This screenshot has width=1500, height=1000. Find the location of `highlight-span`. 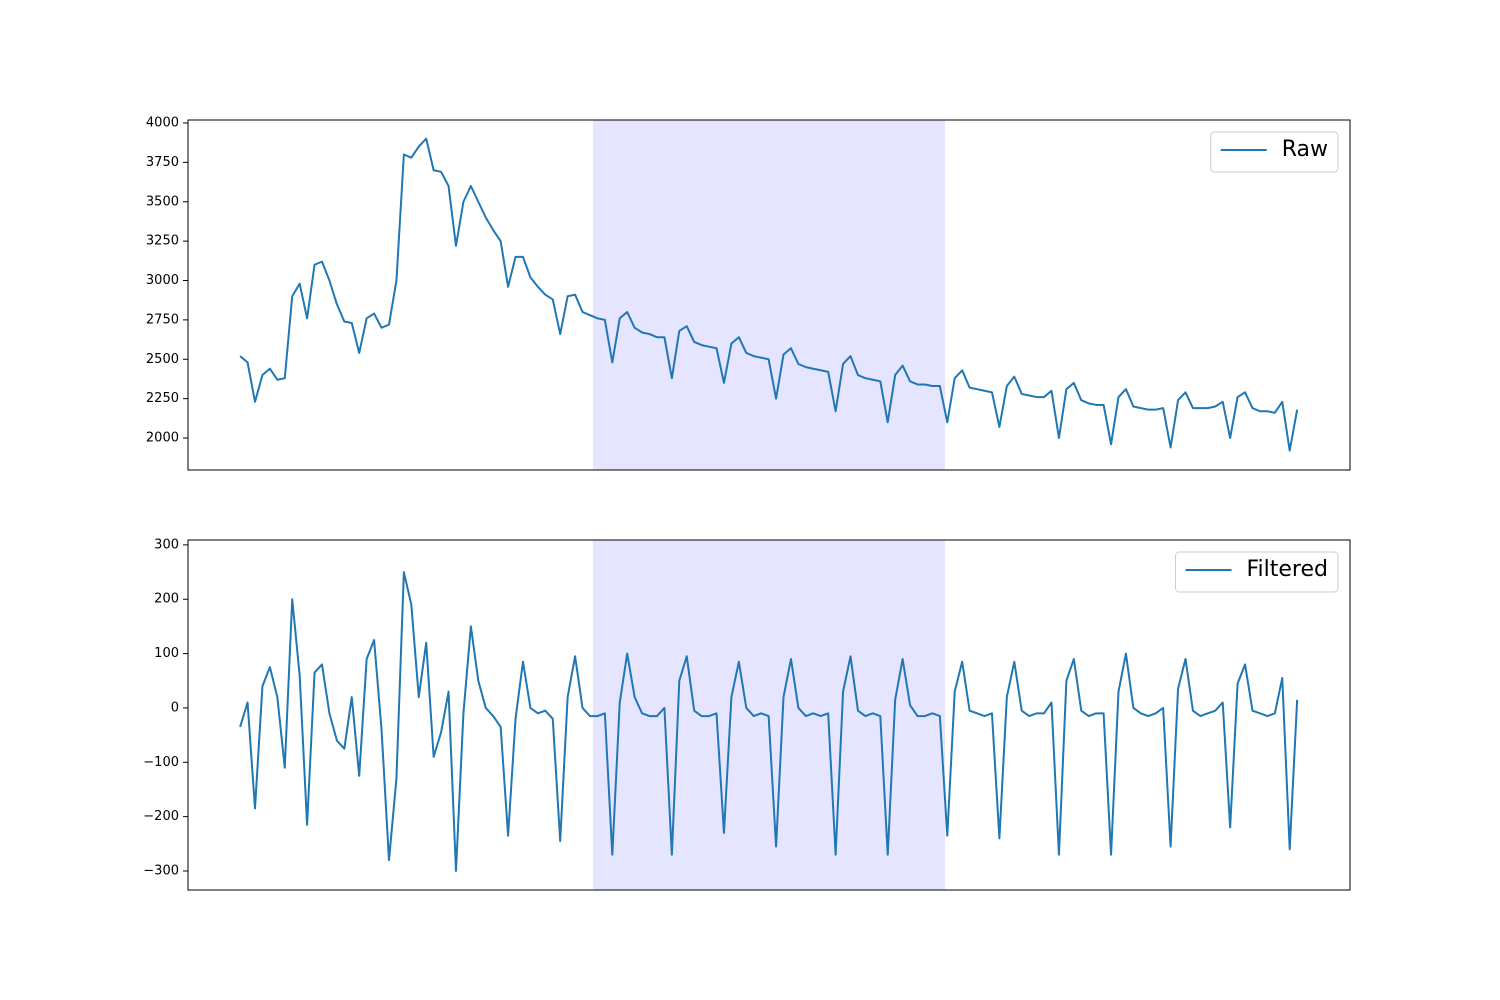

highlight-span is located at coordinates (769, 295).